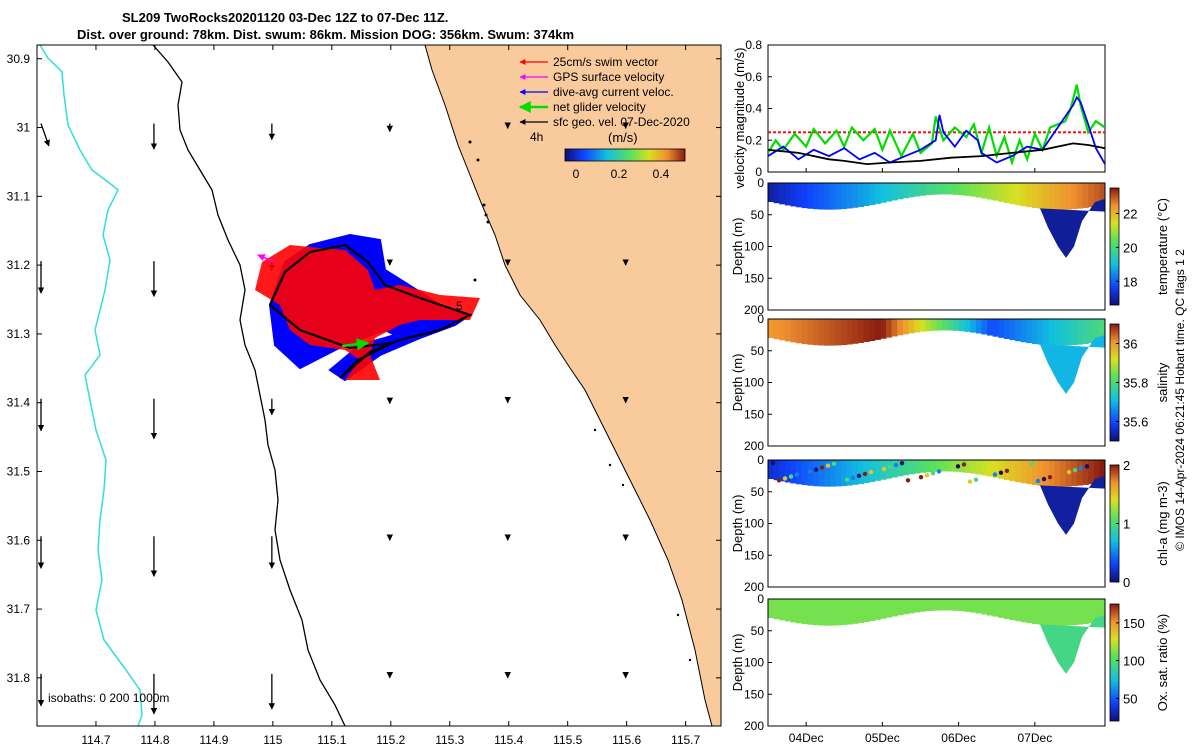 The height and width of the screenshot is (750, 1200). Describe the element at coordinates (1114, 662) in the screenshot. I see `section-colorbar` at that location.